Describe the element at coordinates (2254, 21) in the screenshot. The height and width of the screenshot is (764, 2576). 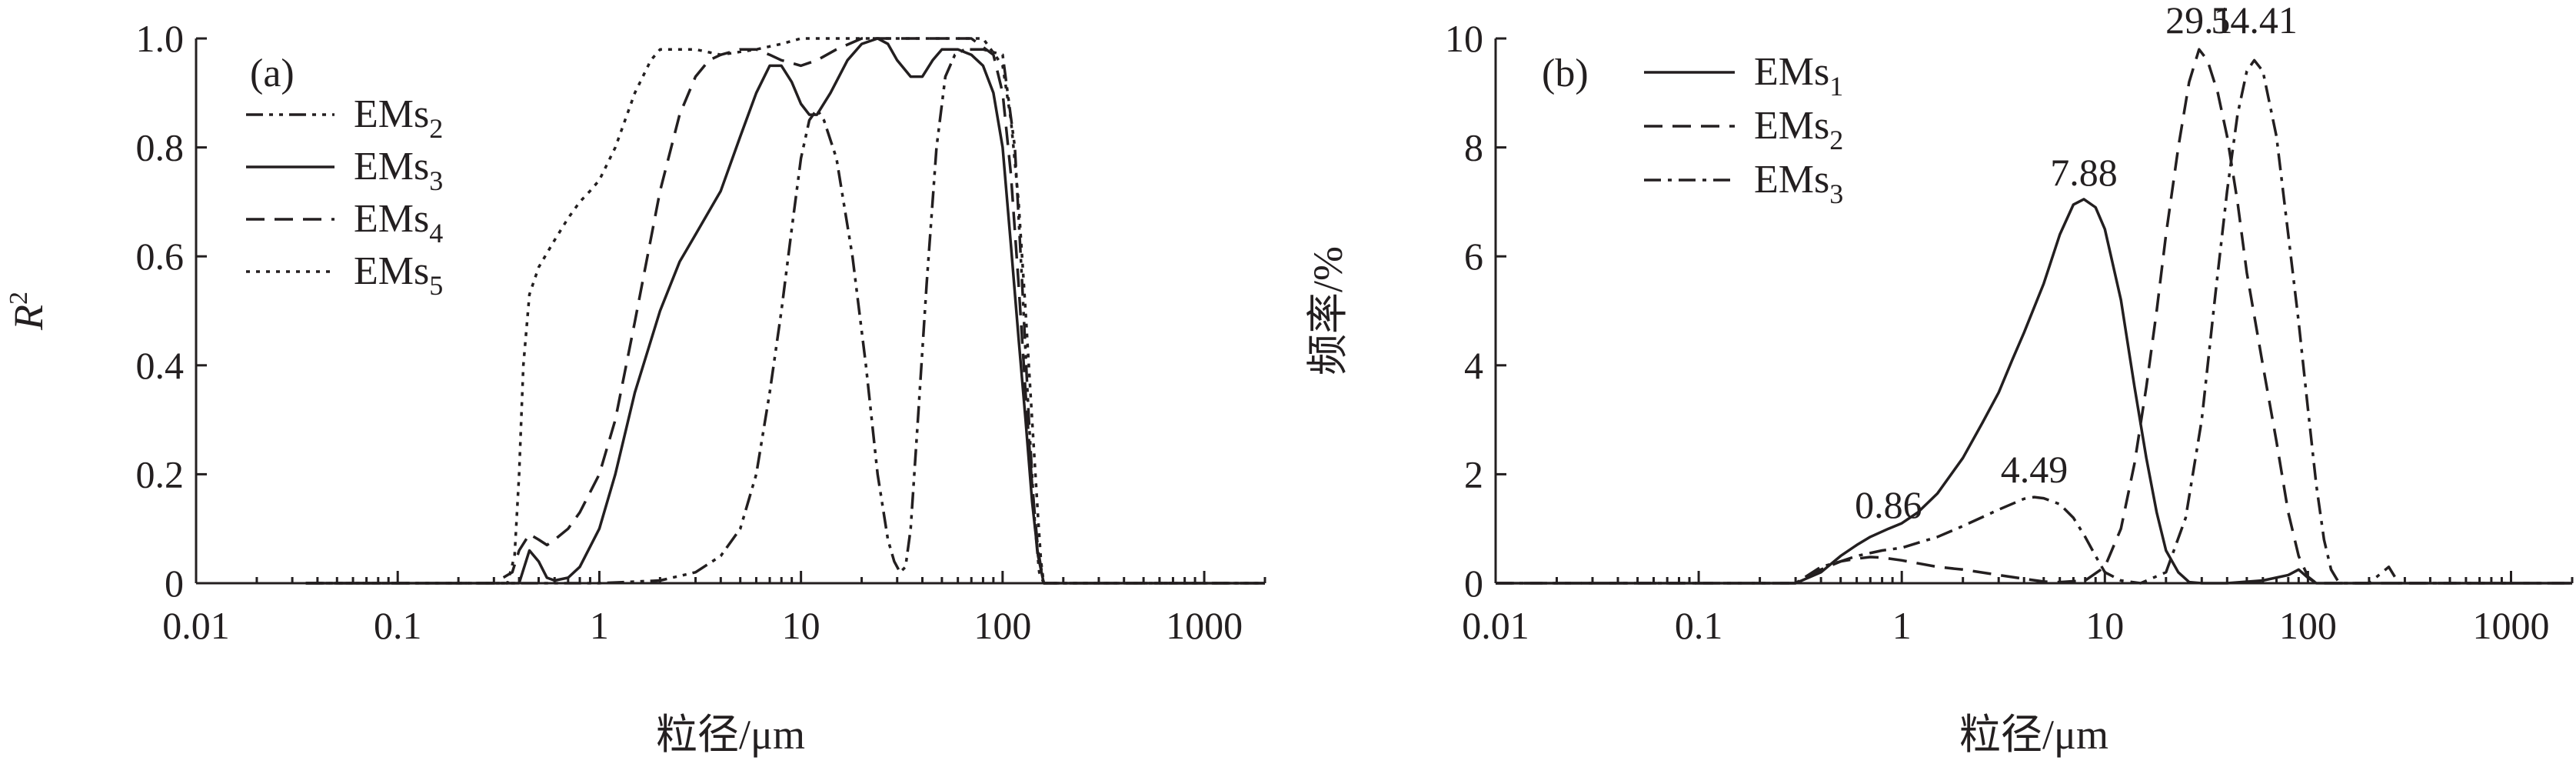
I see `peak-annotation: 54.41` at that location.